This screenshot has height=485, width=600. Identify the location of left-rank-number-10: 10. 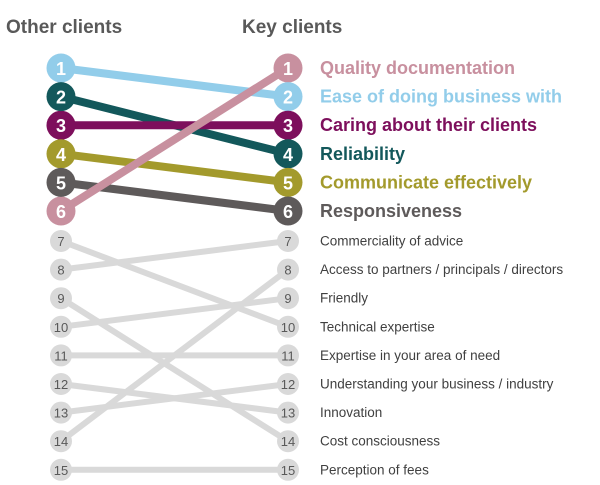
(61, 327).